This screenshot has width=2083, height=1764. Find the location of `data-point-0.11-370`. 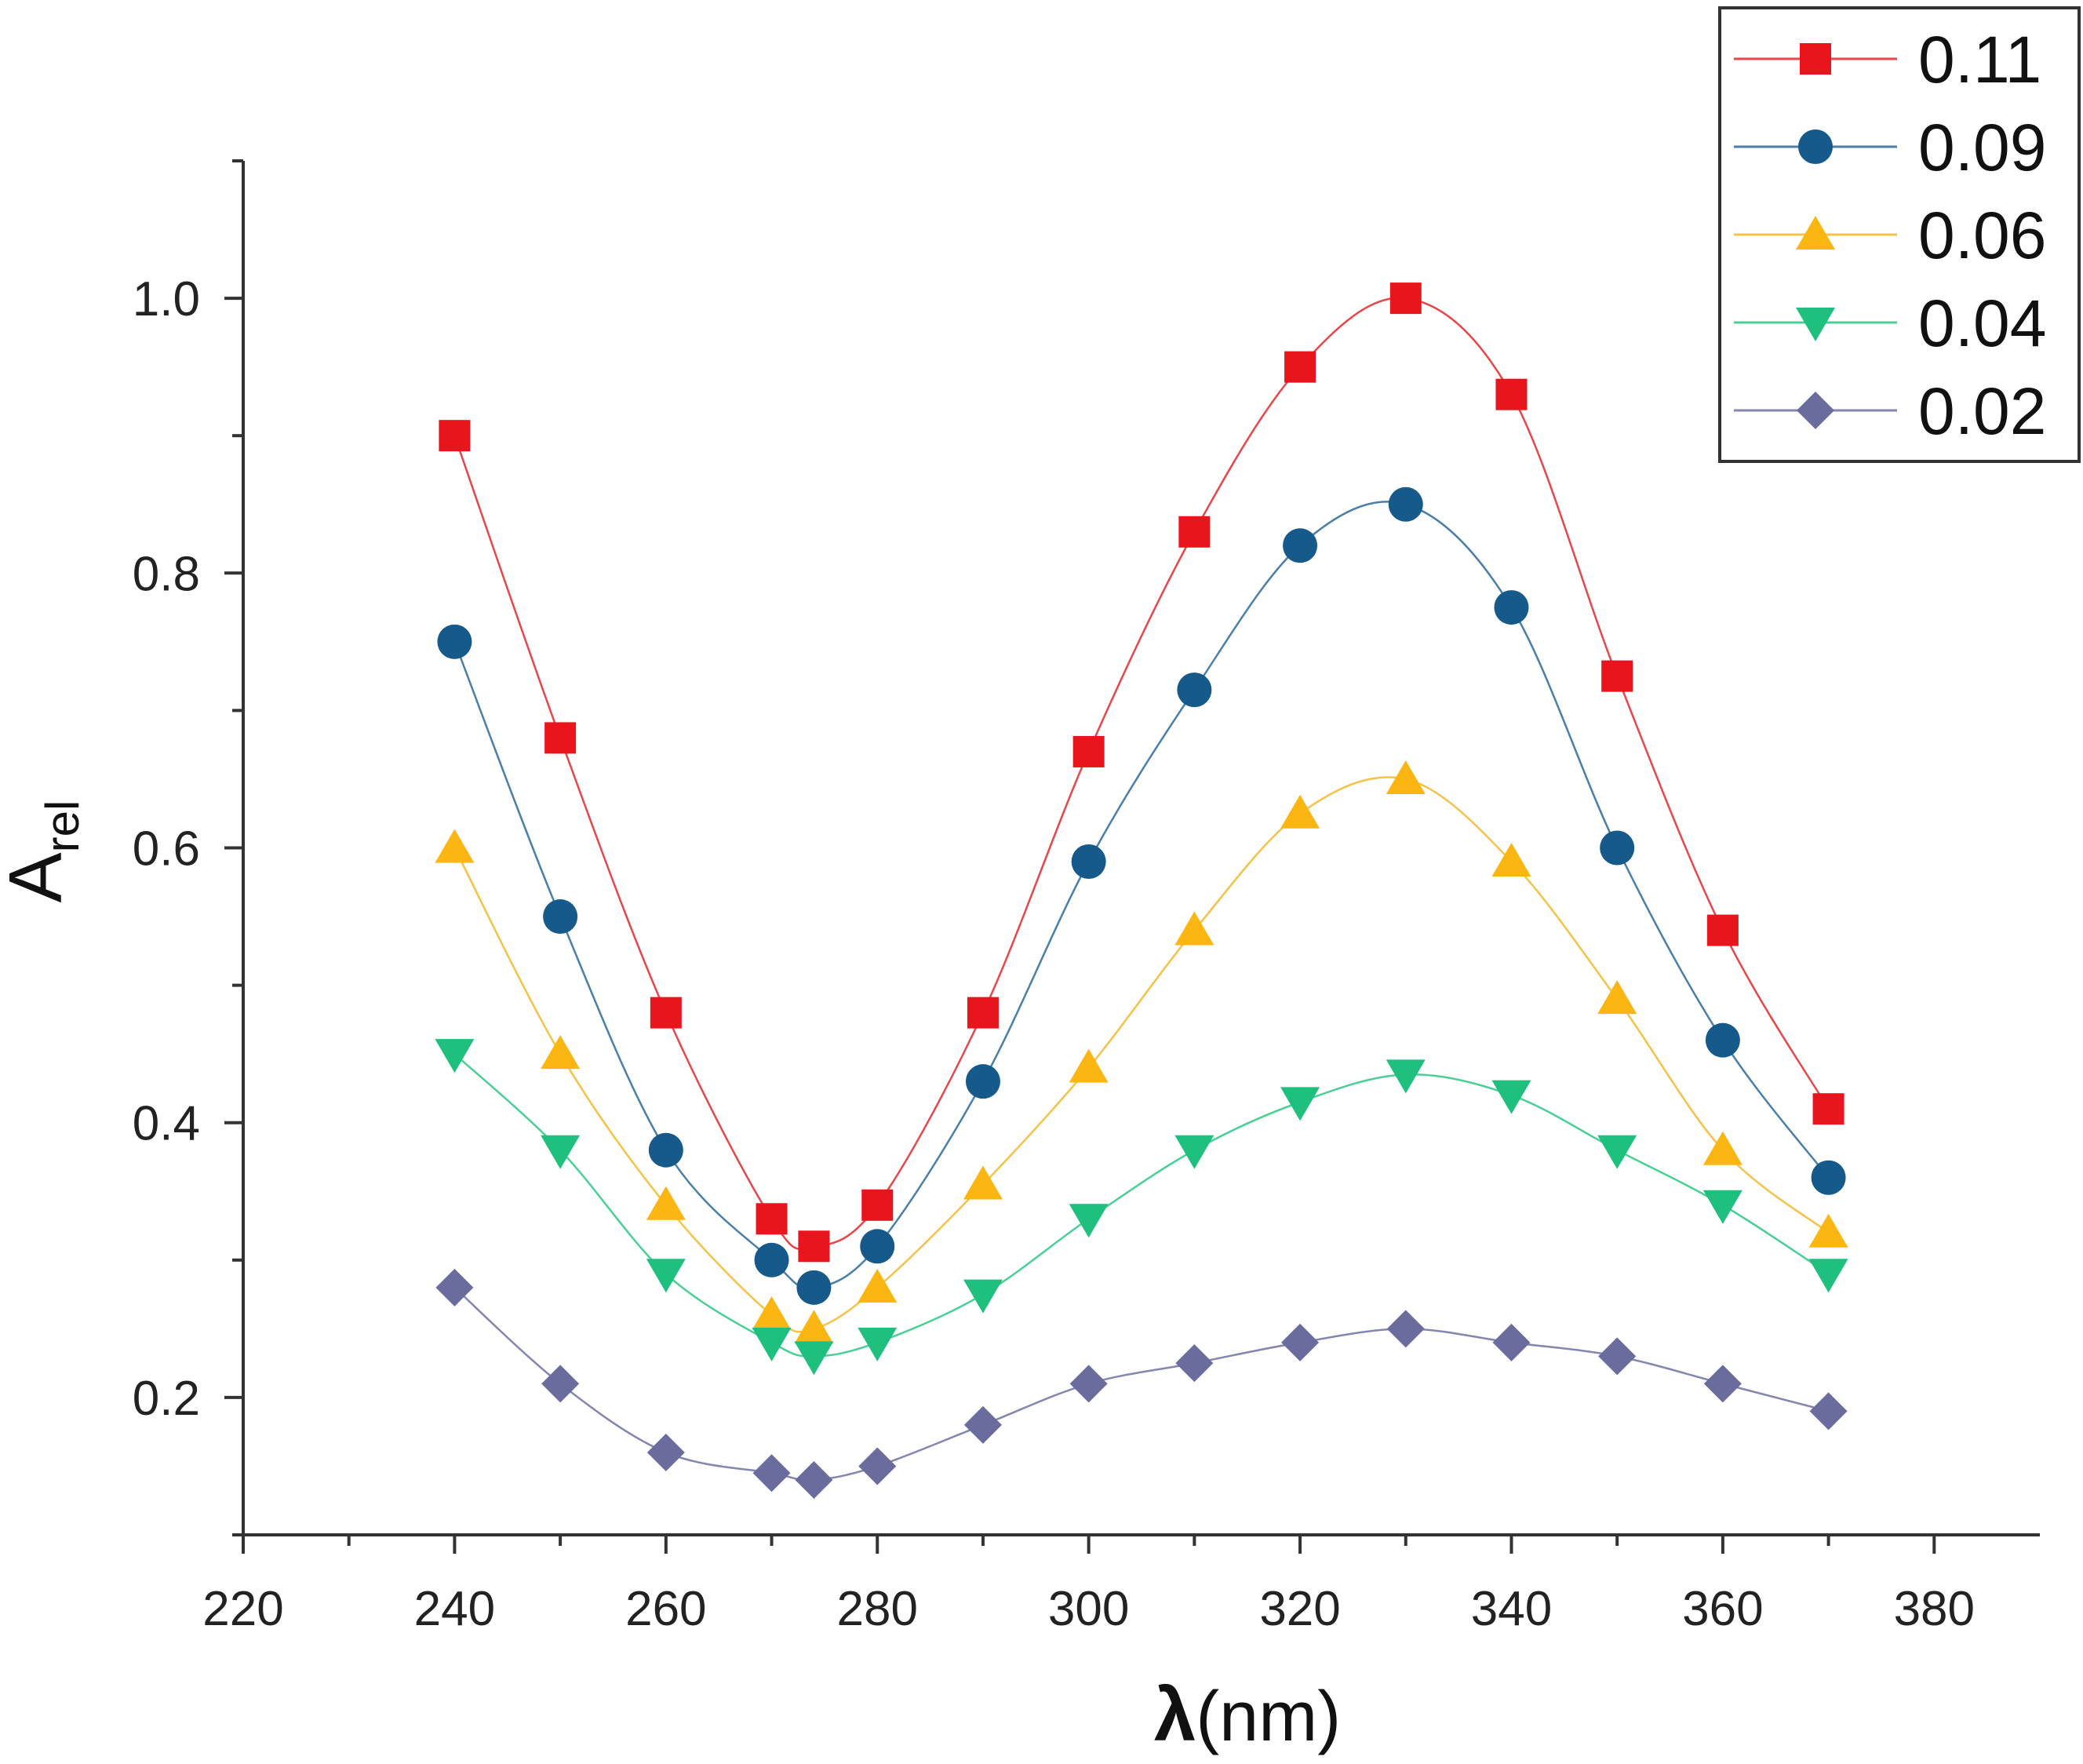

data-point-0.11-370 is located at coordinates (1828, 1109).